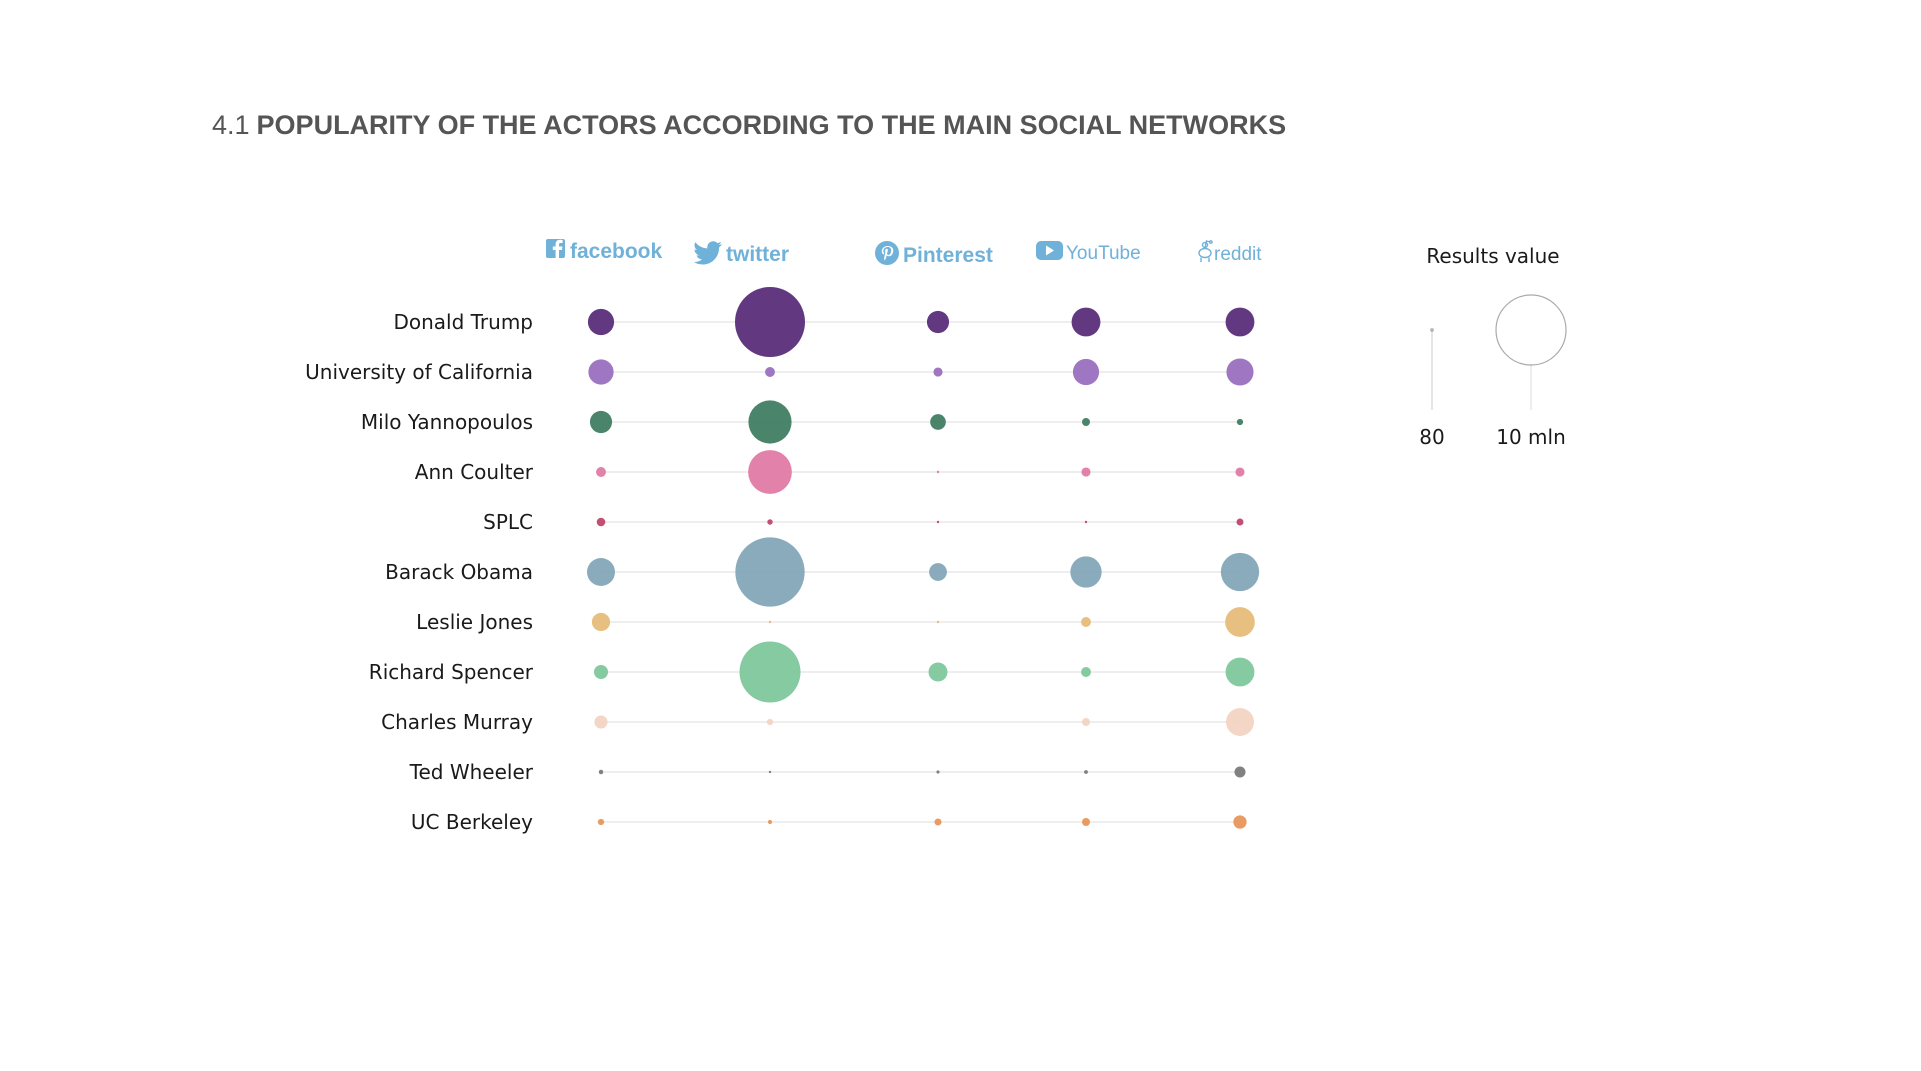 The height and width of the screenshot is (1071, 1921). I want to click on bubble-barack-obama-reddit, so click(1240, 572).